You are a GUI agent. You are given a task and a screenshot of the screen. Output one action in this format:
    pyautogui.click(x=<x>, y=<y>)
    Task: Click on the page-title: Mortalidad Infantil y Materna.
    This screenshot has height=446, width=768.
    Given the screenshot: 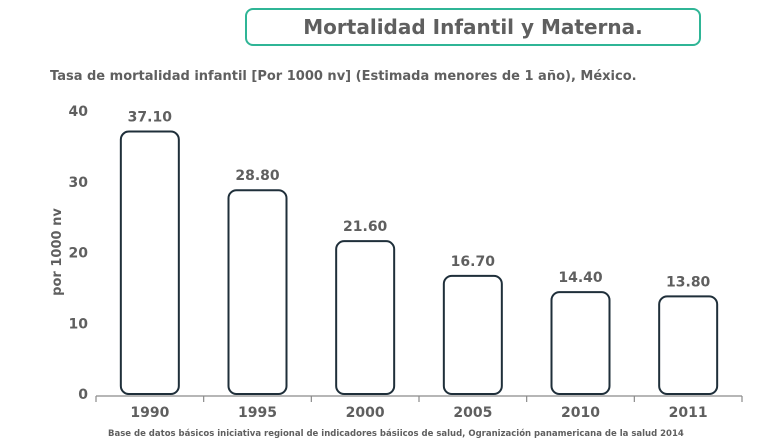 What is the action you would take?
    pyautogui.click(x=473, y=27)
    